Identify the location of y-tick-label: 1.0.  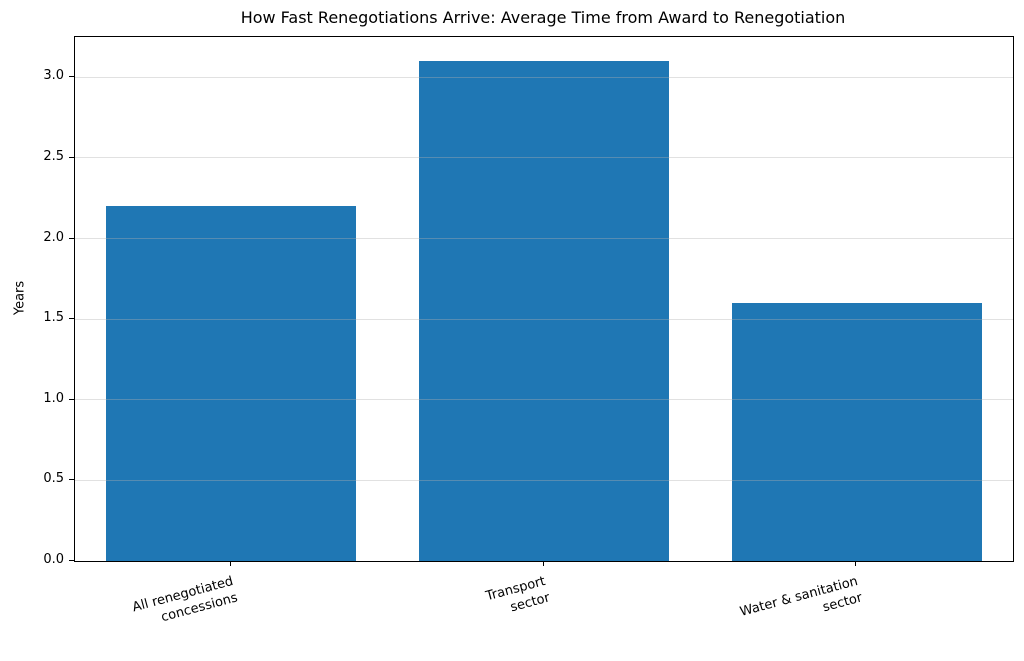
(53, 398).